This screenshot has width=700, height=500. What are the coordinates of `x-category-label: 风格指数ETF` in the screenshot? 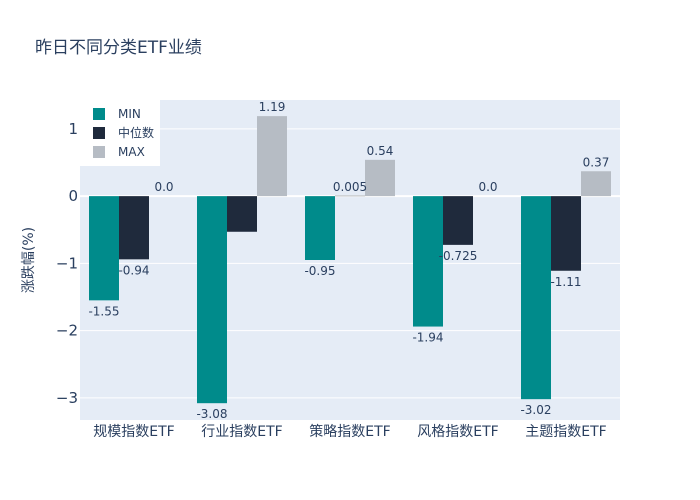 It's located at (457, 432).